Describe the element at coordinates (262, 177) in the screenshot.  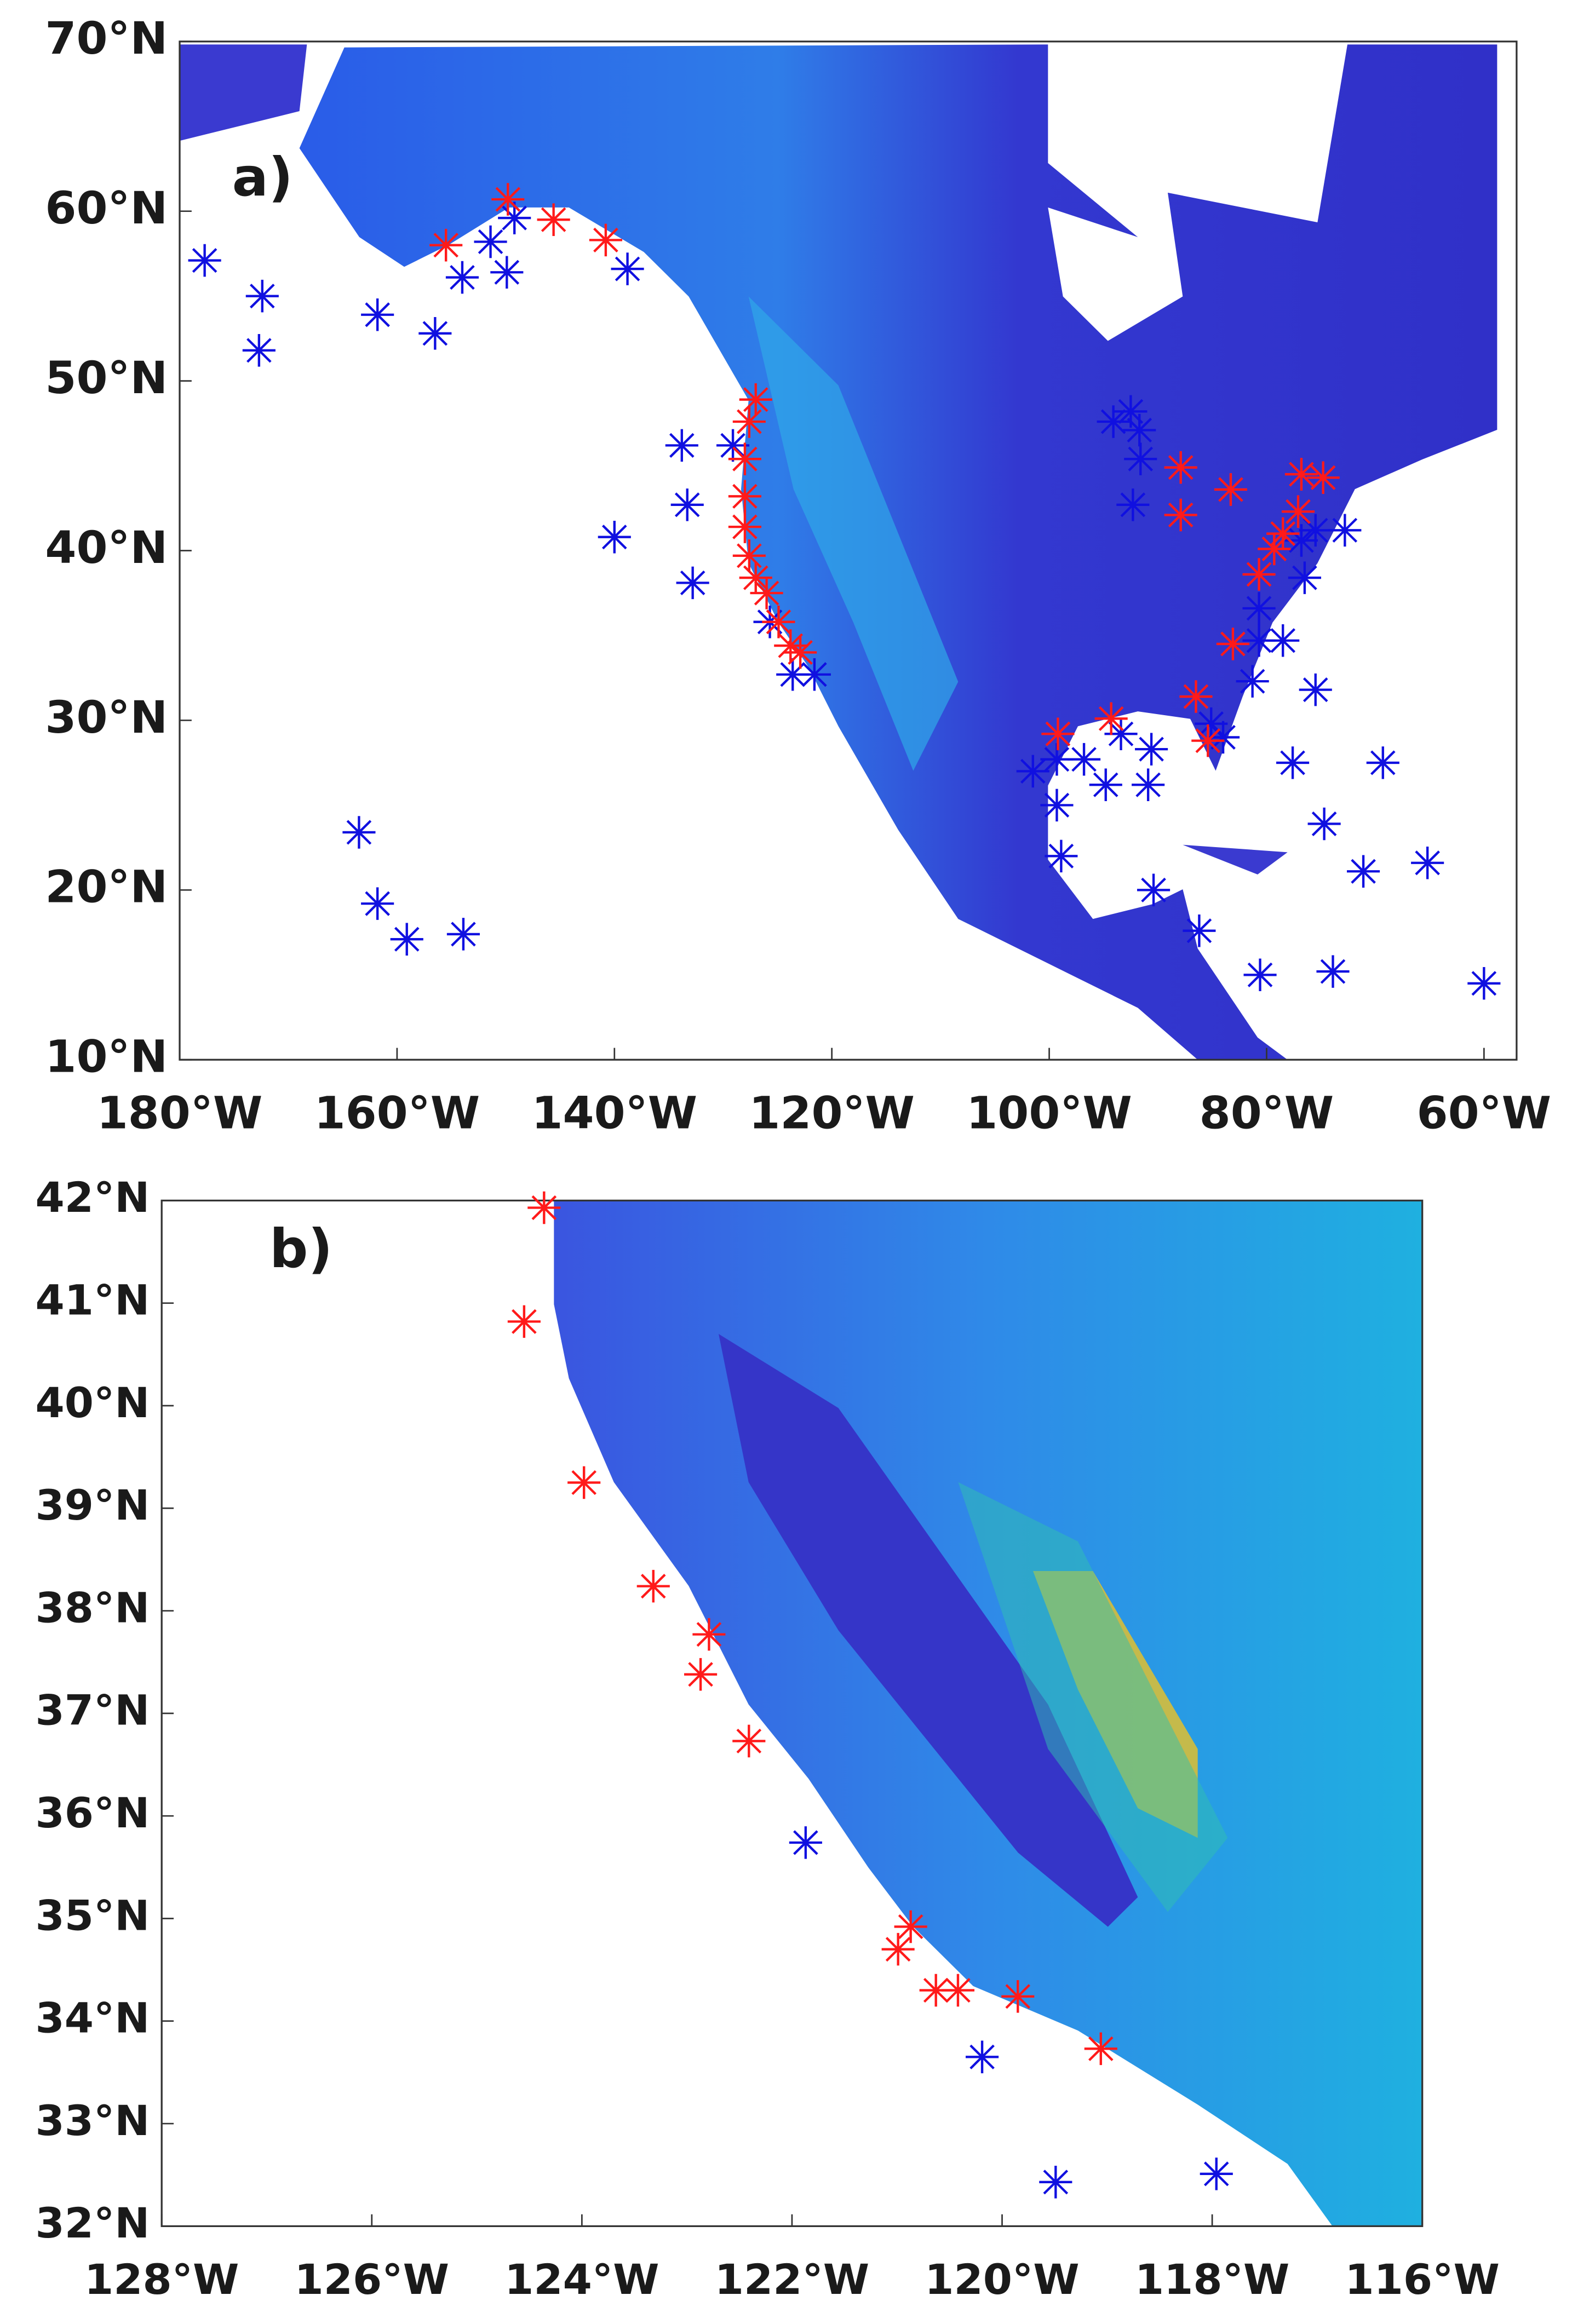
I see `panel-label: a)` at that location.